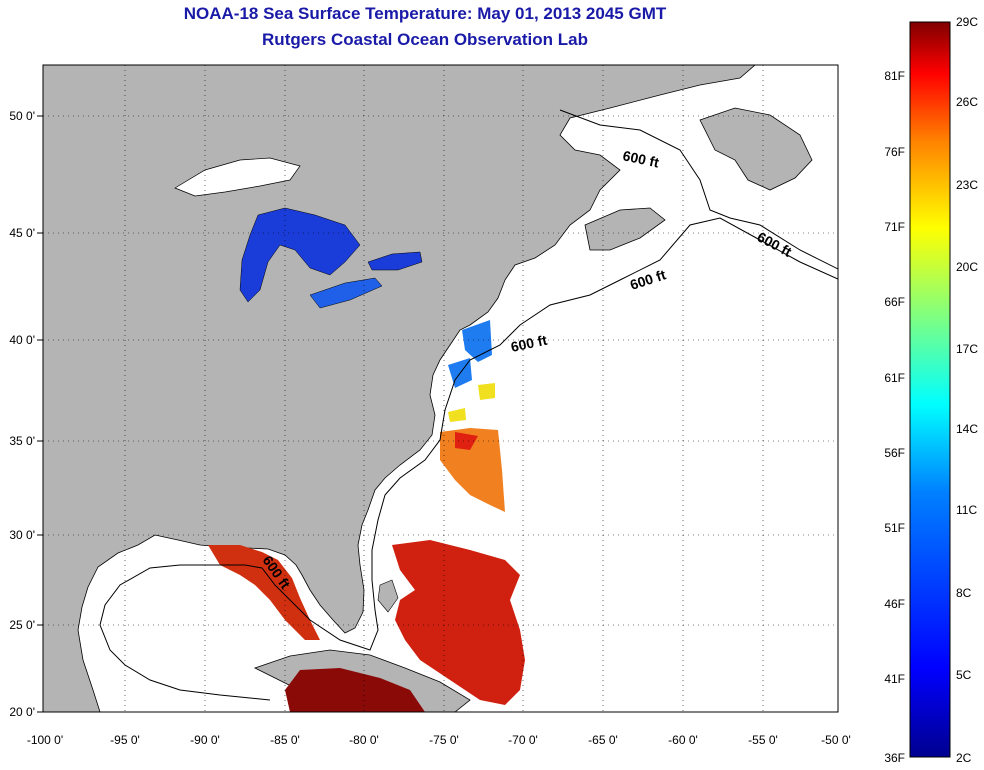  I want to click on colorbar-f-label: 81F, so click(894, 76).